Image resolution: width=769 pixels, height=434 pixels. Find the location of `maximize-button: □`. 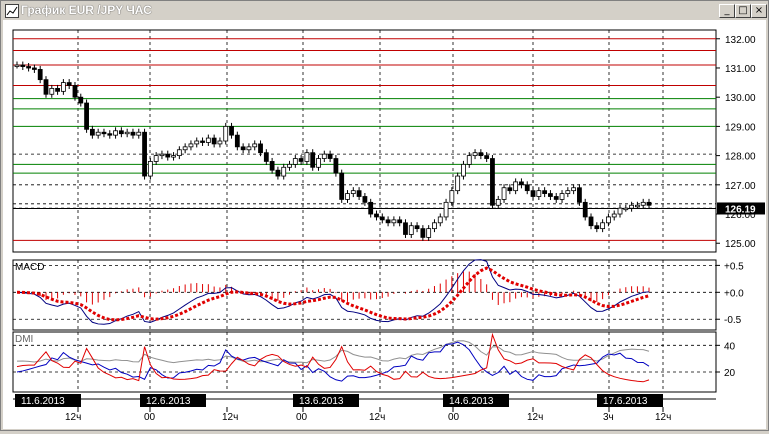

maximize-button: □ is located at coordinates (743, 11).